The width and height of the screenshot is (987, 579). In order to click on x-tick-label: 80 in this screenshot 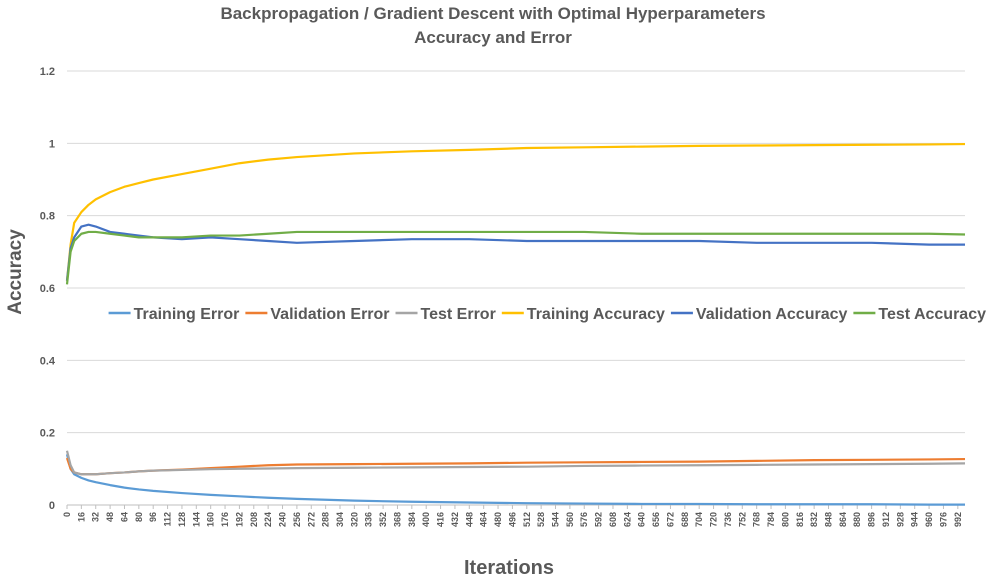, I will do `click(139, 517)`.